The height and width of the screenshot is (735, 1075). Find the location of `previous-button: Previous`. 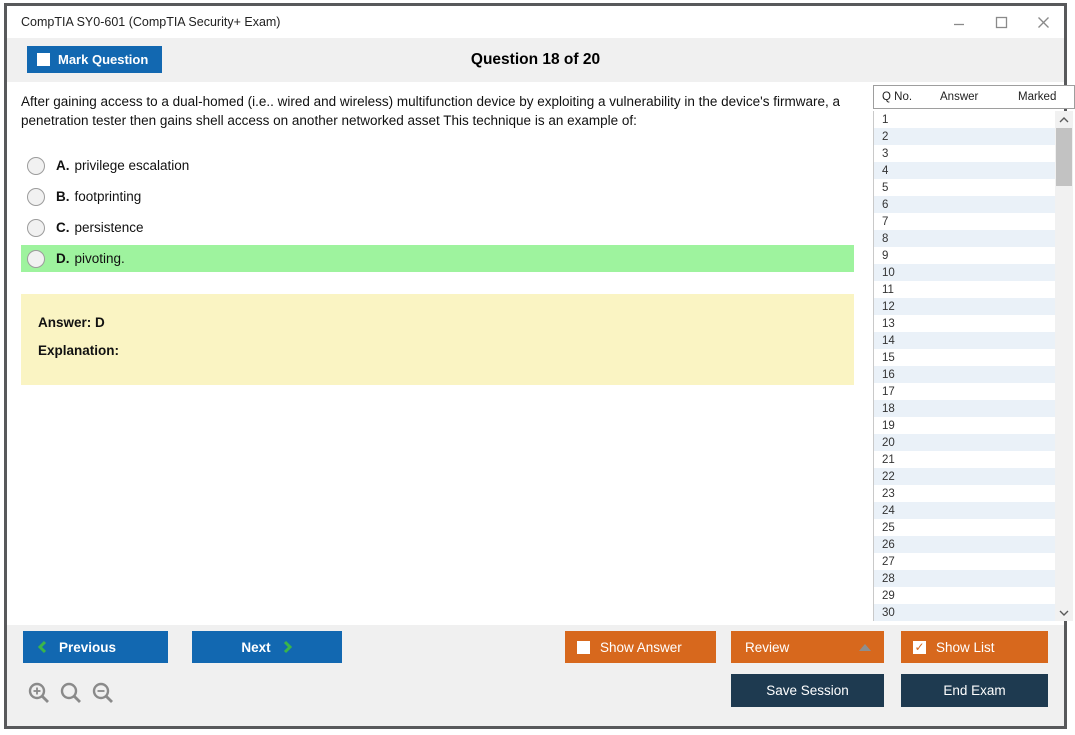

previous-button: Previous is located at coordinates (95, 647).